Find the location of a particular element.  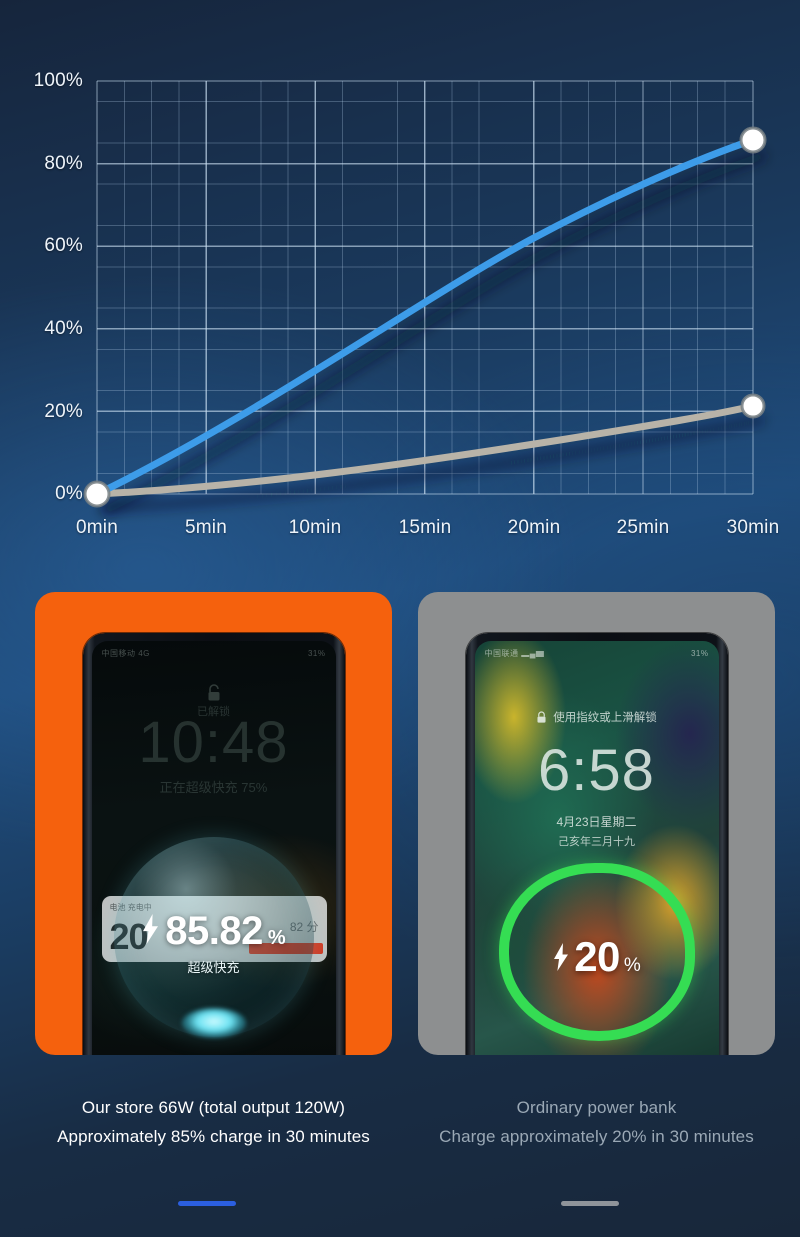

date-right: 4月23日星期二 is located at coordinates (596, 822).